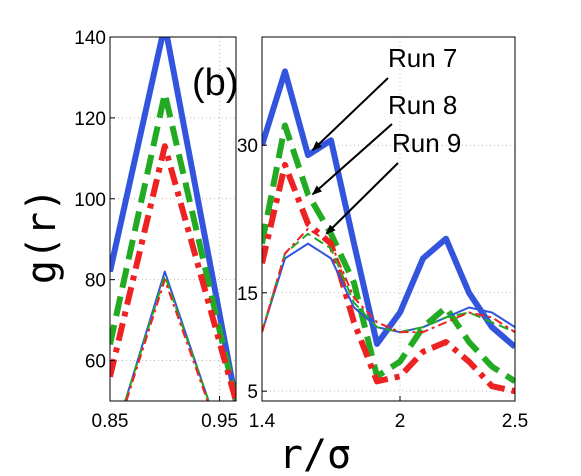  Describe the element at coordinates (110, 421) in the screenshot. I see `left-x-tick-label: 0.85` at that location.